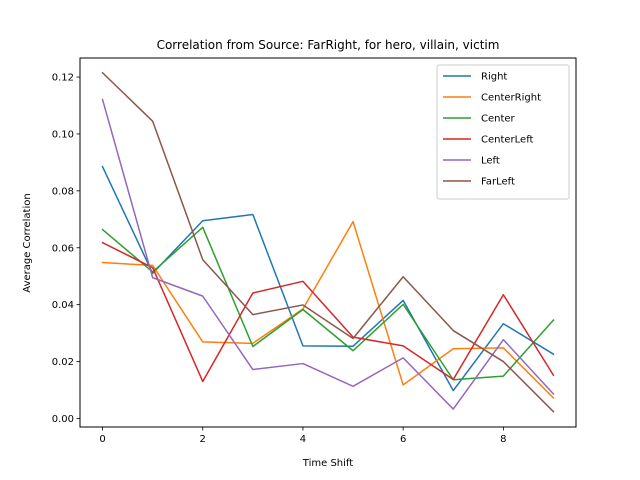  Describe the element at coordinates (303, 439) in the screenshot. I see `x-tick-label: 4` at that location.